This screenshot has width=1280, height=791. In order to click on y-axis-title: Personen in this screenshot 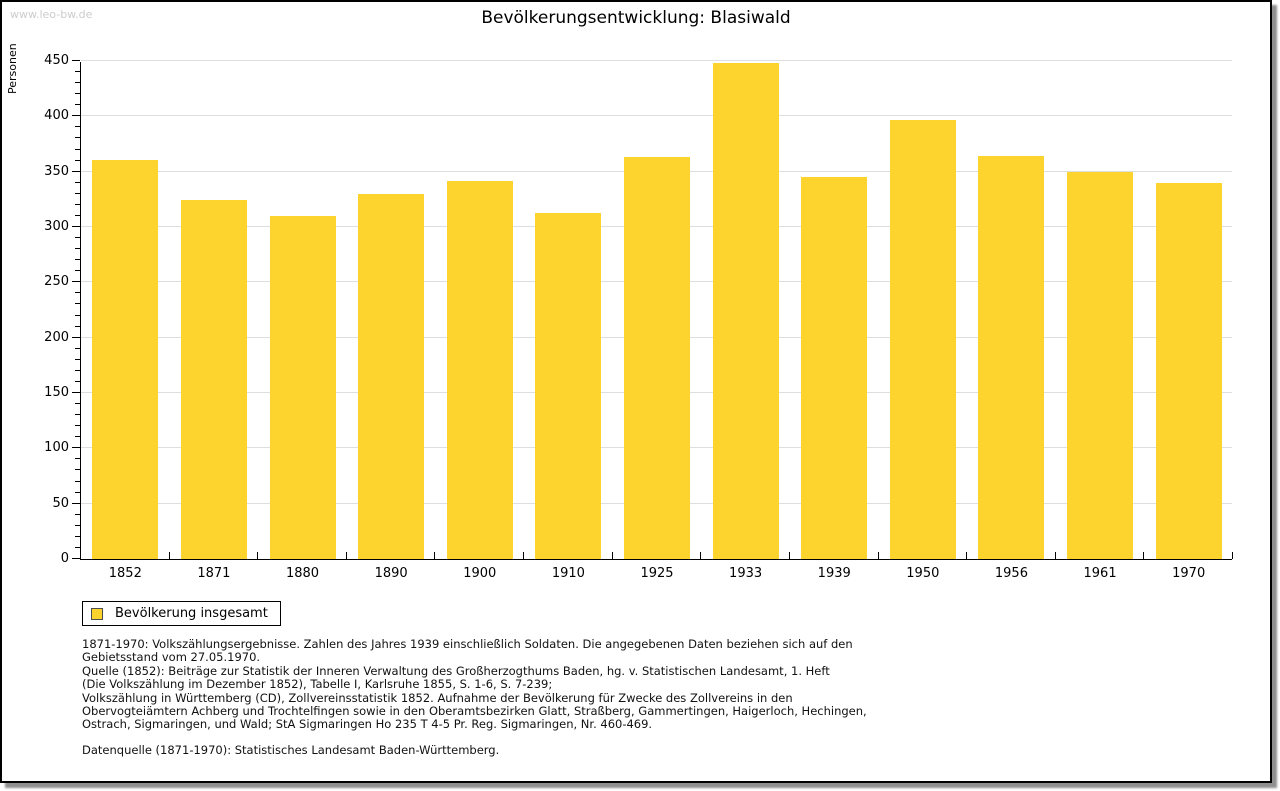, I will do `click(12, 68)`.